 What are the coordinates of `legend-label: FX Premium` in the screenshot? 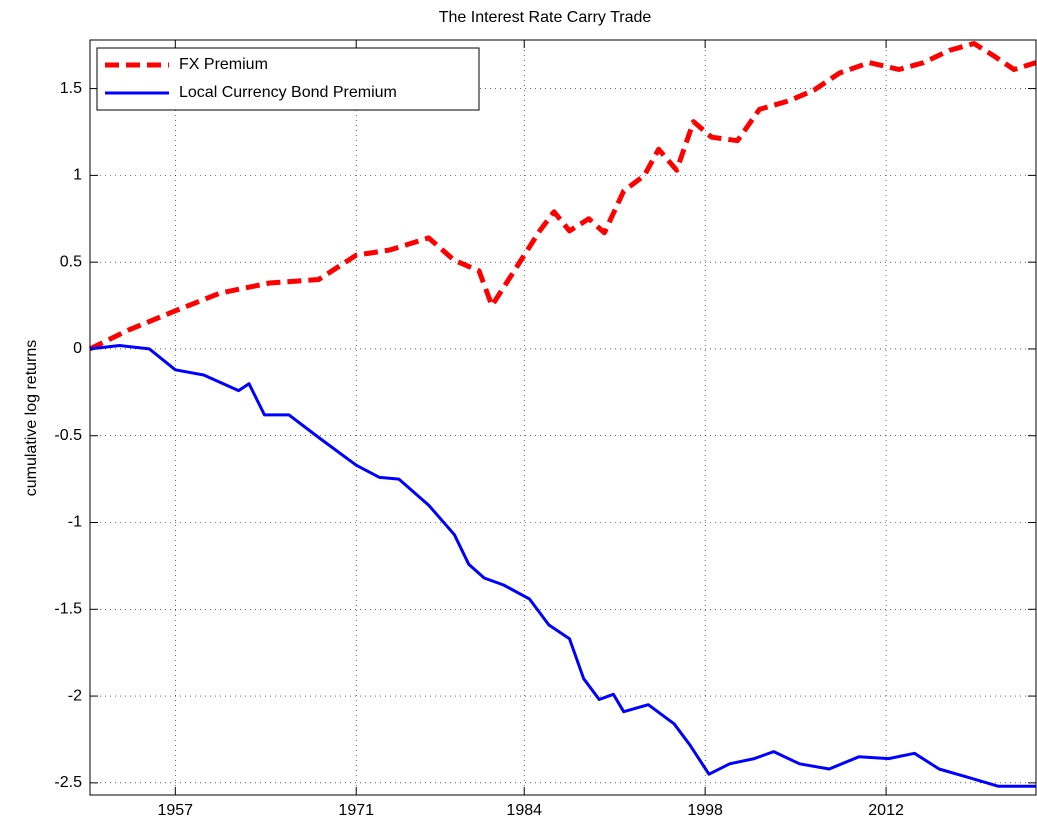 It's located at (223, 64).